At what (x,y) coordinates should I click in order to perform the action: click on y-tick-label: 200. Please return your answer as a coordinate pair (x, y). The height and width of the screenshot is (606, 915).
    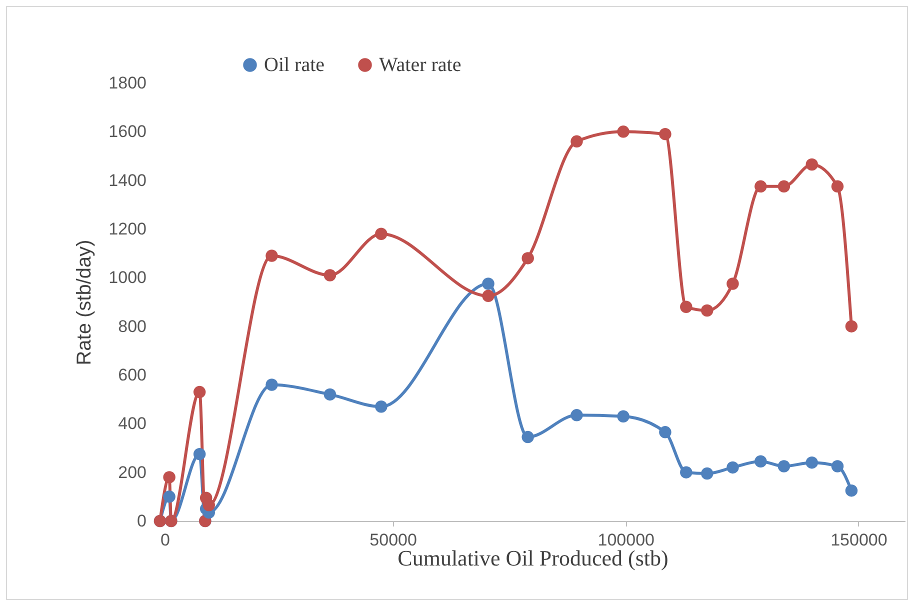
    Looking at the image, I should click on (132, 472).